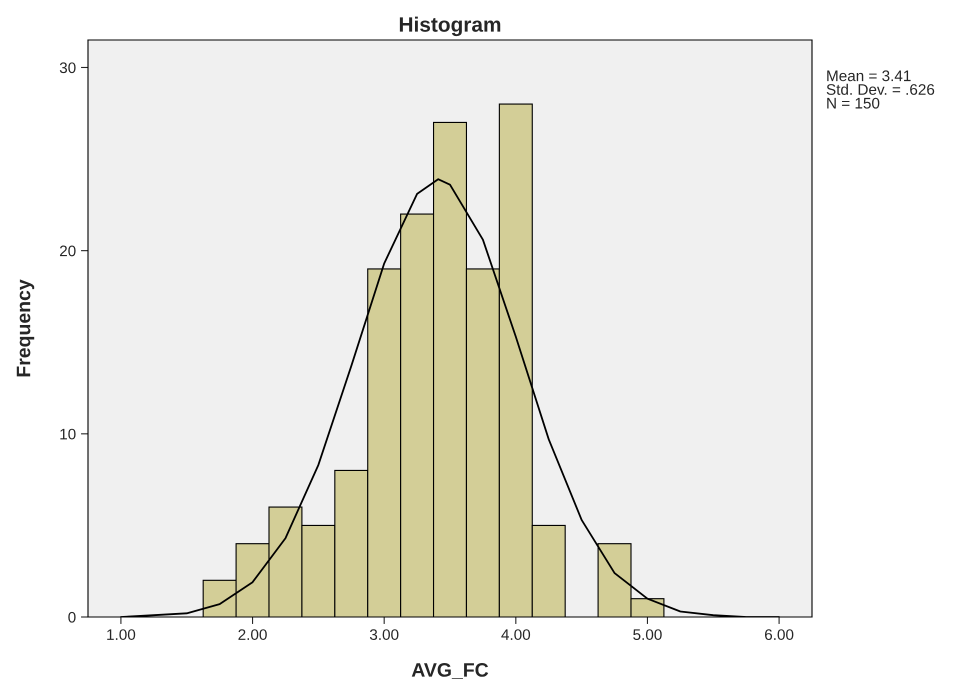  What do you see at coordinates (72, 617) in the screenshot?
I see `y-tick-label: 0` at bounding box center [72, 617].